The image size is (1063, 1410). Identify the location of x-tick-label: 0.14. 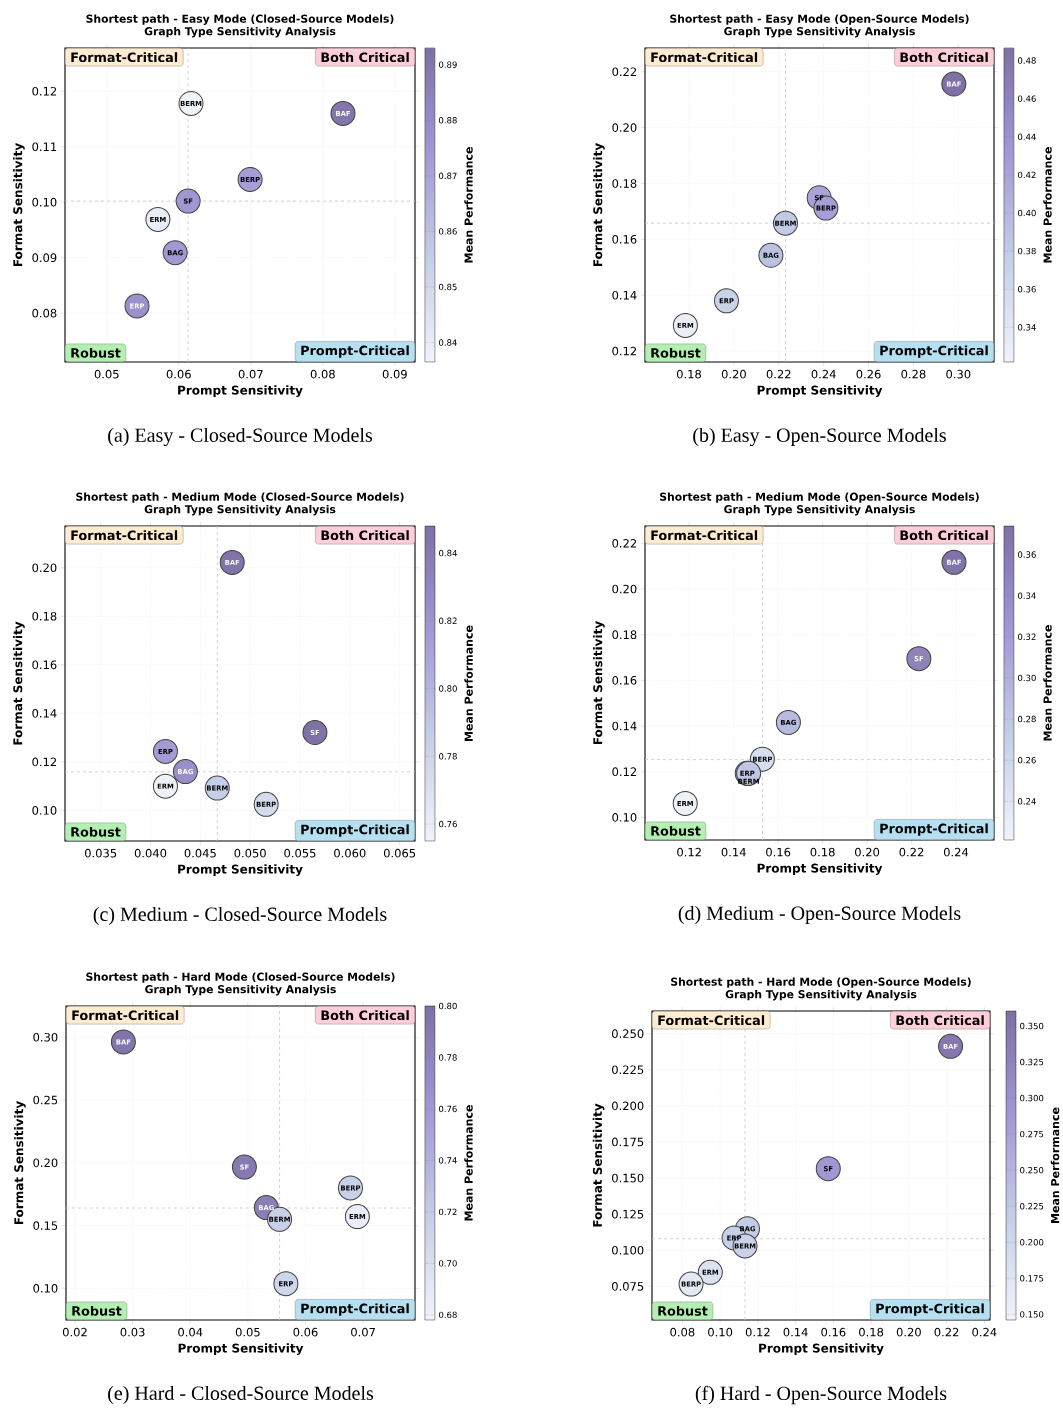
(795, 1332).